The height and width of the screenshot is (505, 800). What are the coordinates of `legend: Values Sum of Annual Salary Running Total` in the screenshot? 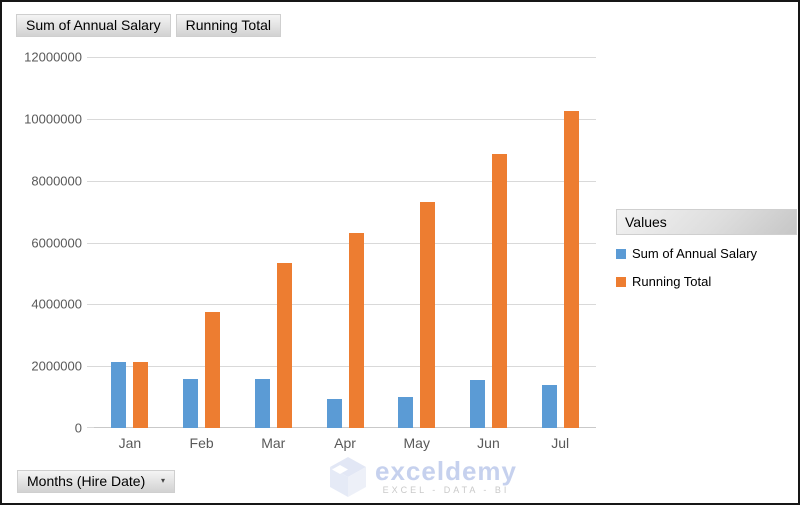 It's located at (706, 255).